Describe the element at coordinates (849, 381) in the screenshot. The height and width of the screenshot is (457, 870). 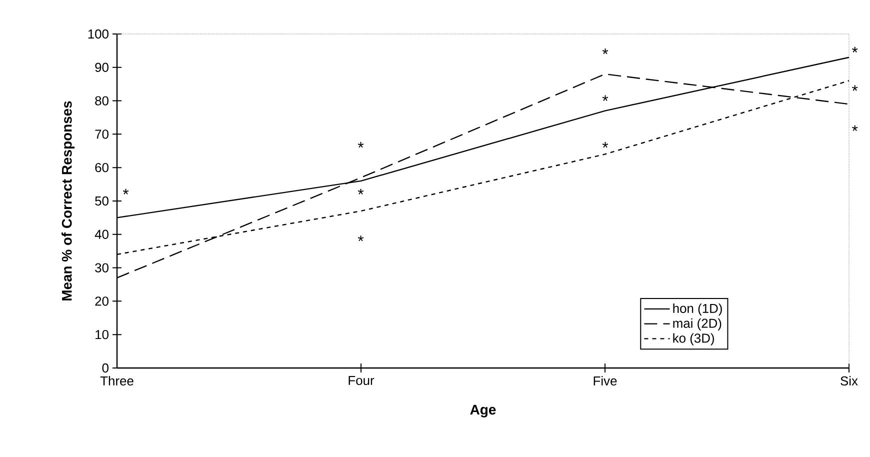
I see `x-tick-label: Six` at that location.